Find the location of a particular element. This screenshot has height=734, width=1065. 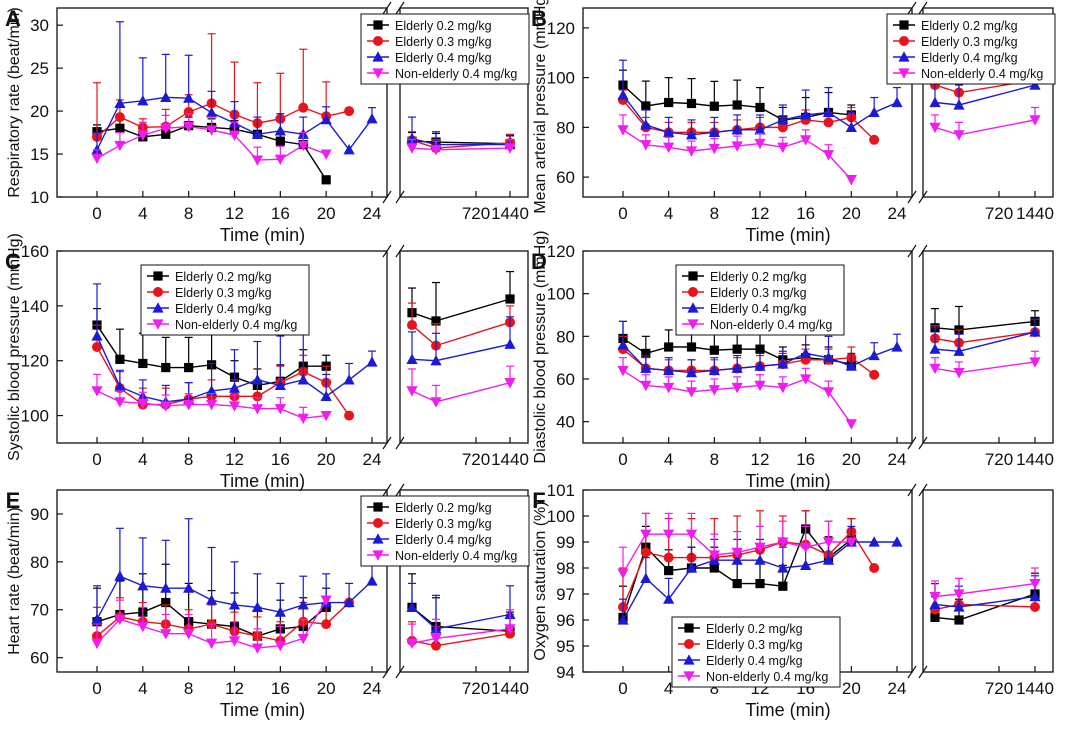

panel-letter: E is located at coordinates (13, 500).